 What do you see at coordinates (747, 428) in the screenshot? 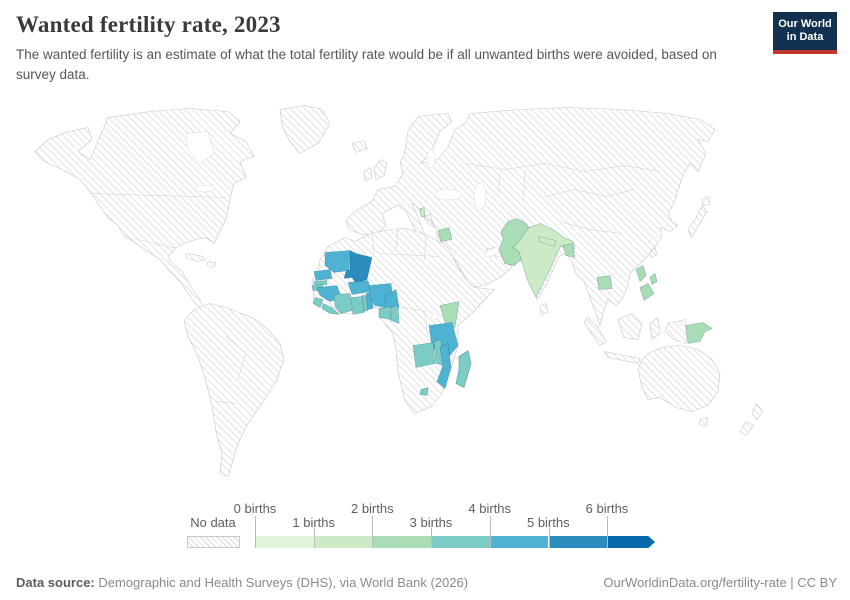
I see `landmass-new-zealand-south` at bounding box center [747, 428].